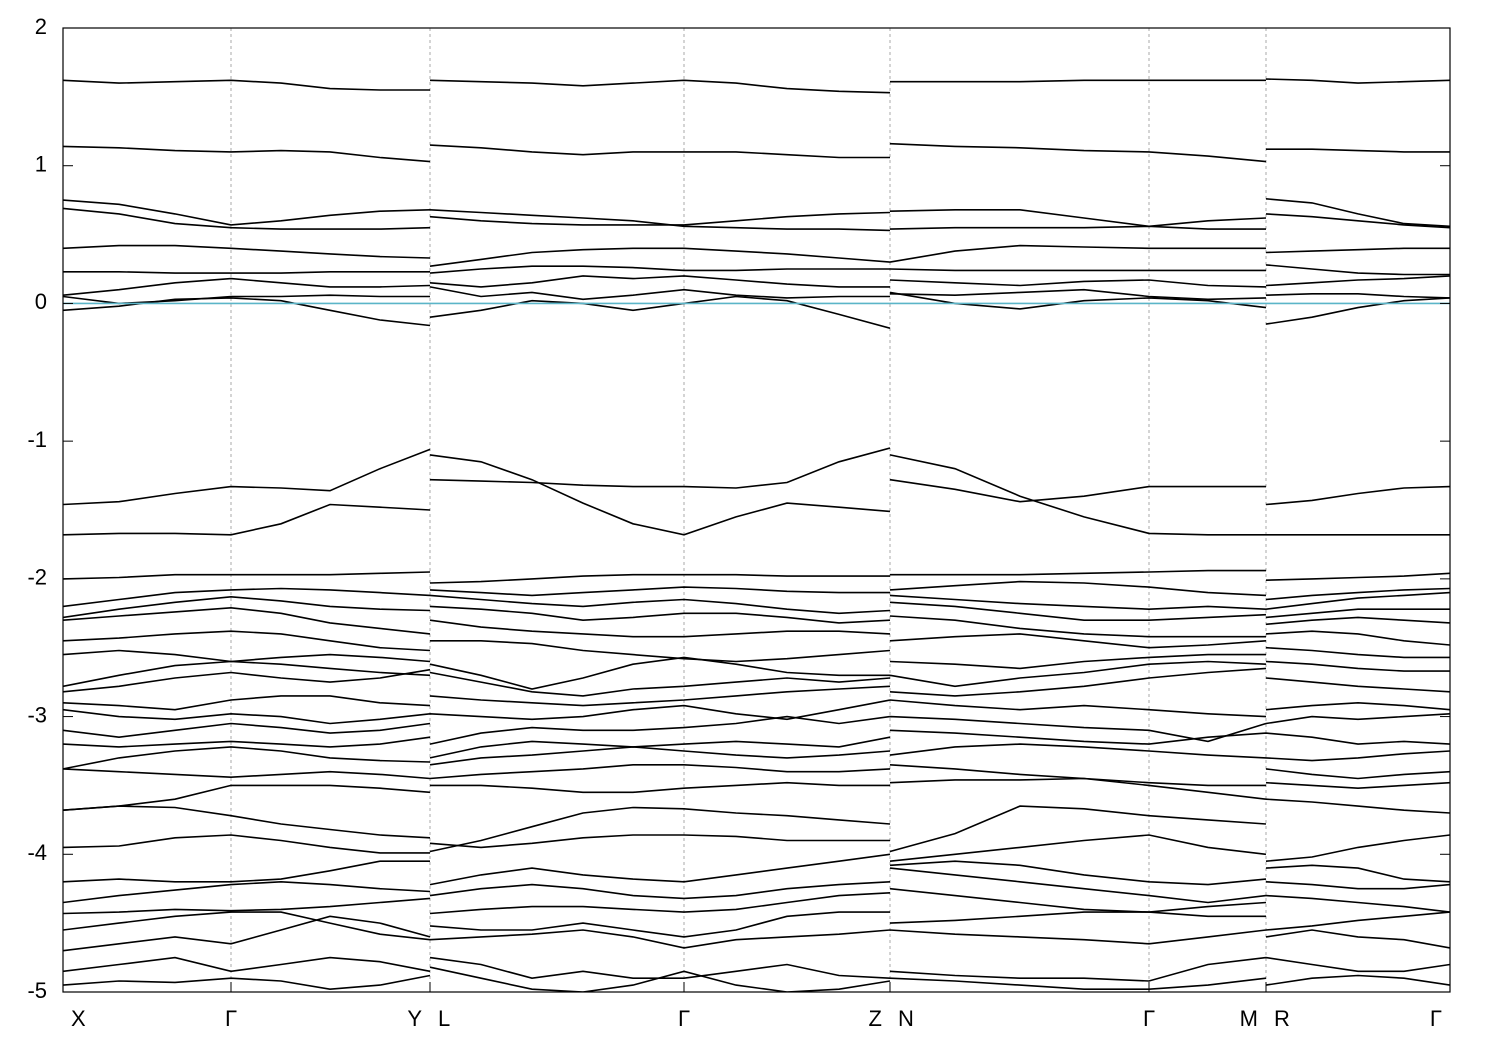 The height and width of the screenshot is (1050, 1500). I want to click on x-tick-label: N, so click(906, 1018).